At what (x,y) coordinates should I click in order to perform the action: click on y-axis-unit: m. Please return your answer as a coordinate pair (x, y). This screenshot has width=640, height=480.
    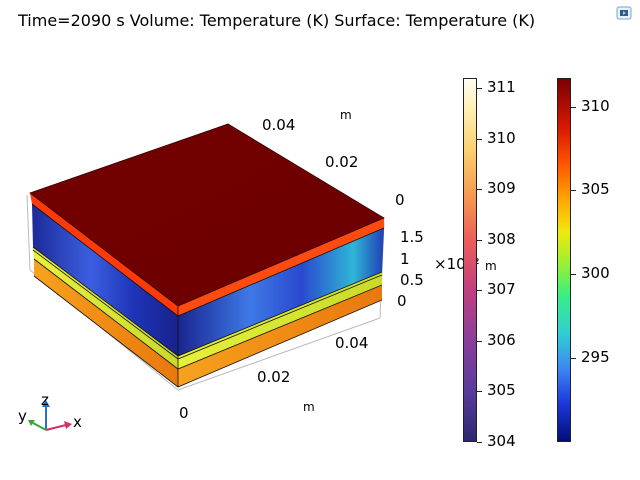
    Looking at the image, I should click on (346, 115).